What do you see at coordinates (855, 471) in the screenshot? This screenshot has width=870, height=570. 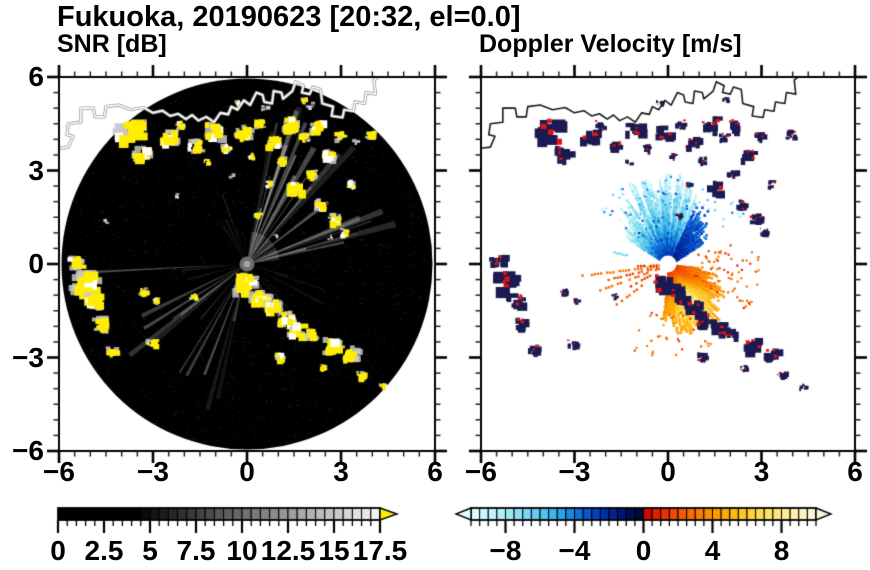 I see `doppler-x-tick-label: 6` at bounding box center [855, 471].